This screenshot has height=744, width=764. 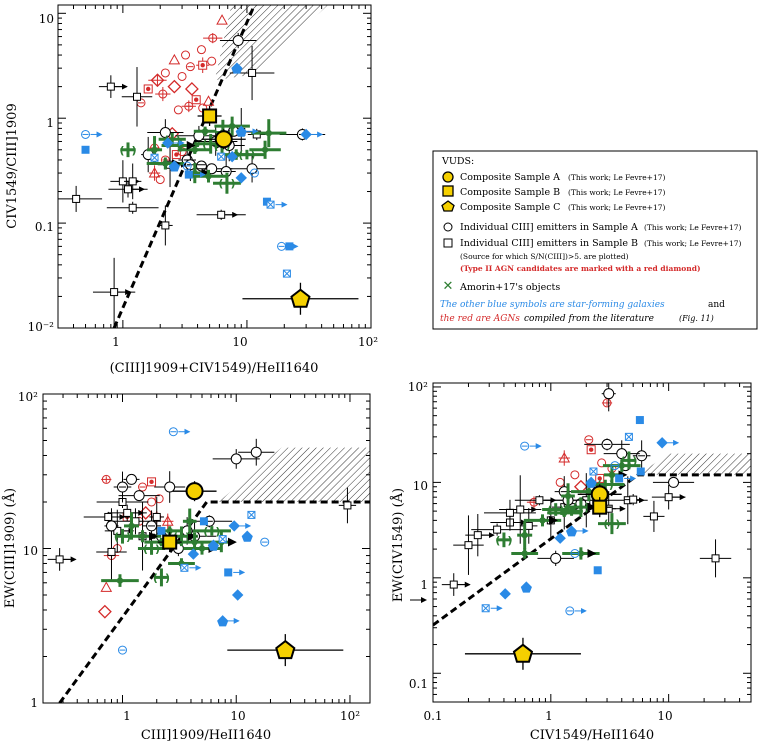 I want to click on legend-compA-ref: (This work; Le Fevre+17), so click(x=616, y=177).